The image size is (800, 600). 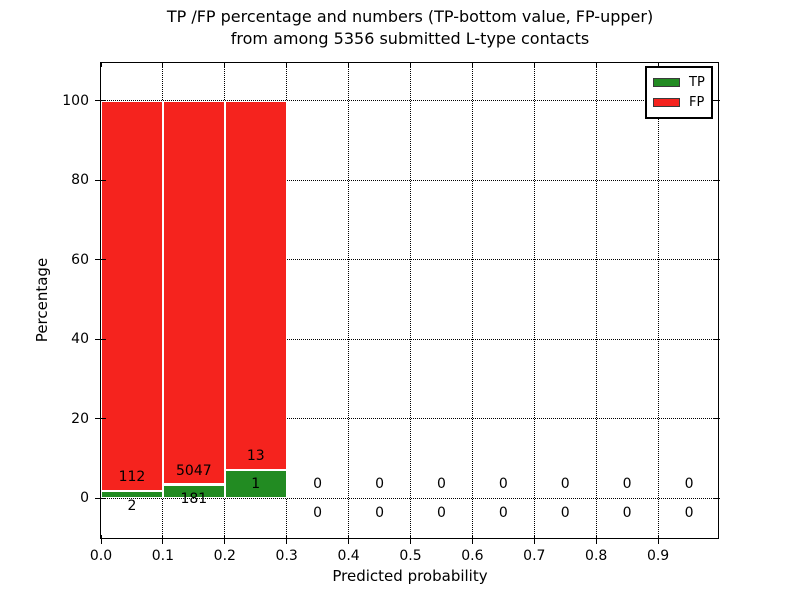 What do you see at coordinates (75, 100) in the screenshot?
I see `y-tick-label: 100` at bounding box center [75, 100].